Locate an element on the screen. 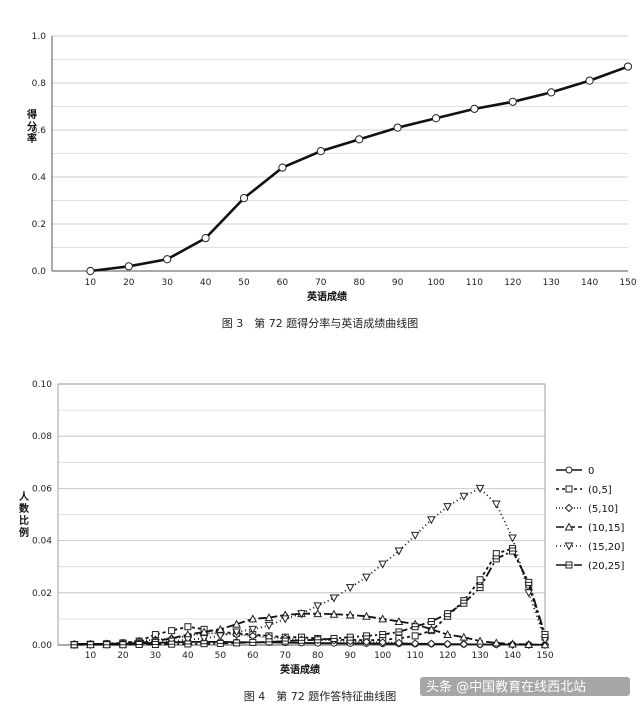 This screenshot has height=707, width=640. watermark-text: 头条 @中国教育在线西北站 is located at coordinates (506, 687).